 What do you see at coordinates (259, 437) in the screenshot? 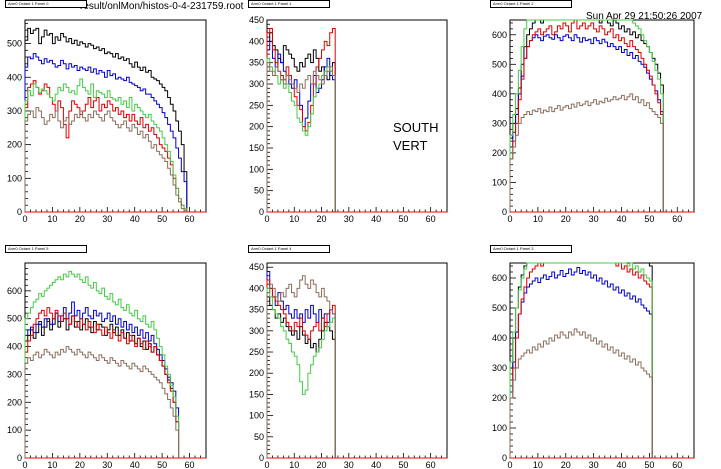
I see `y-tick-label: 50` at bounding box center [259, 437].